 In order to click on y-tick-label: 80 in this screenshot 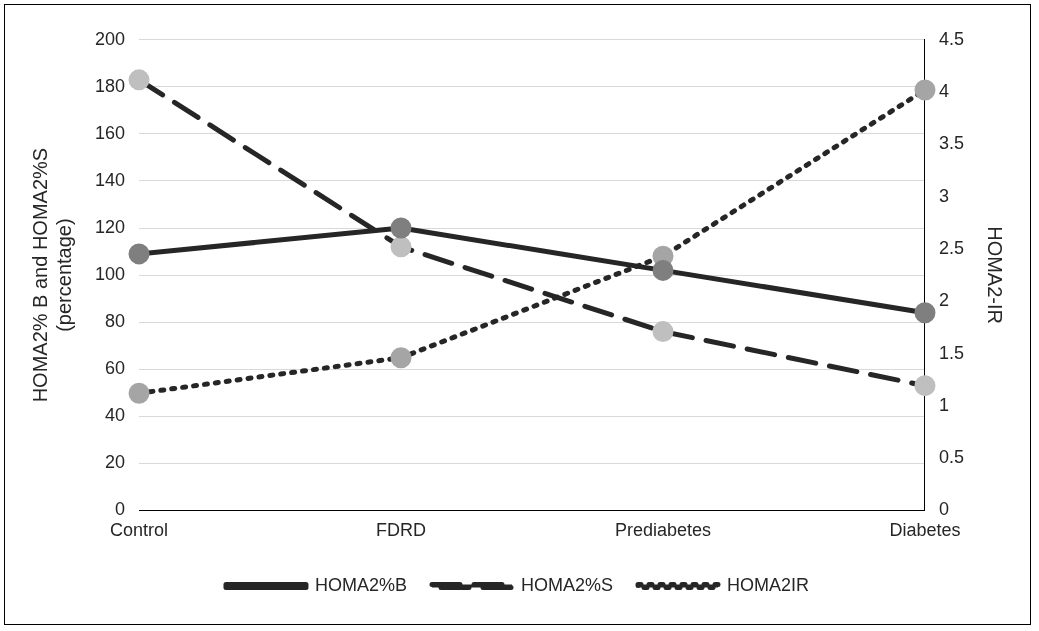, I will do `click(115, 321)`.